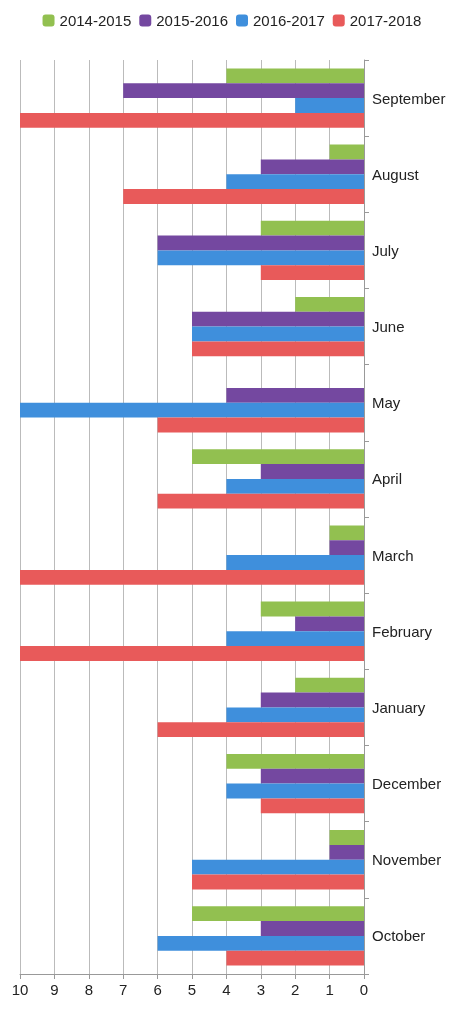  I want to click on y-tick-label: May, so click(386, 403).